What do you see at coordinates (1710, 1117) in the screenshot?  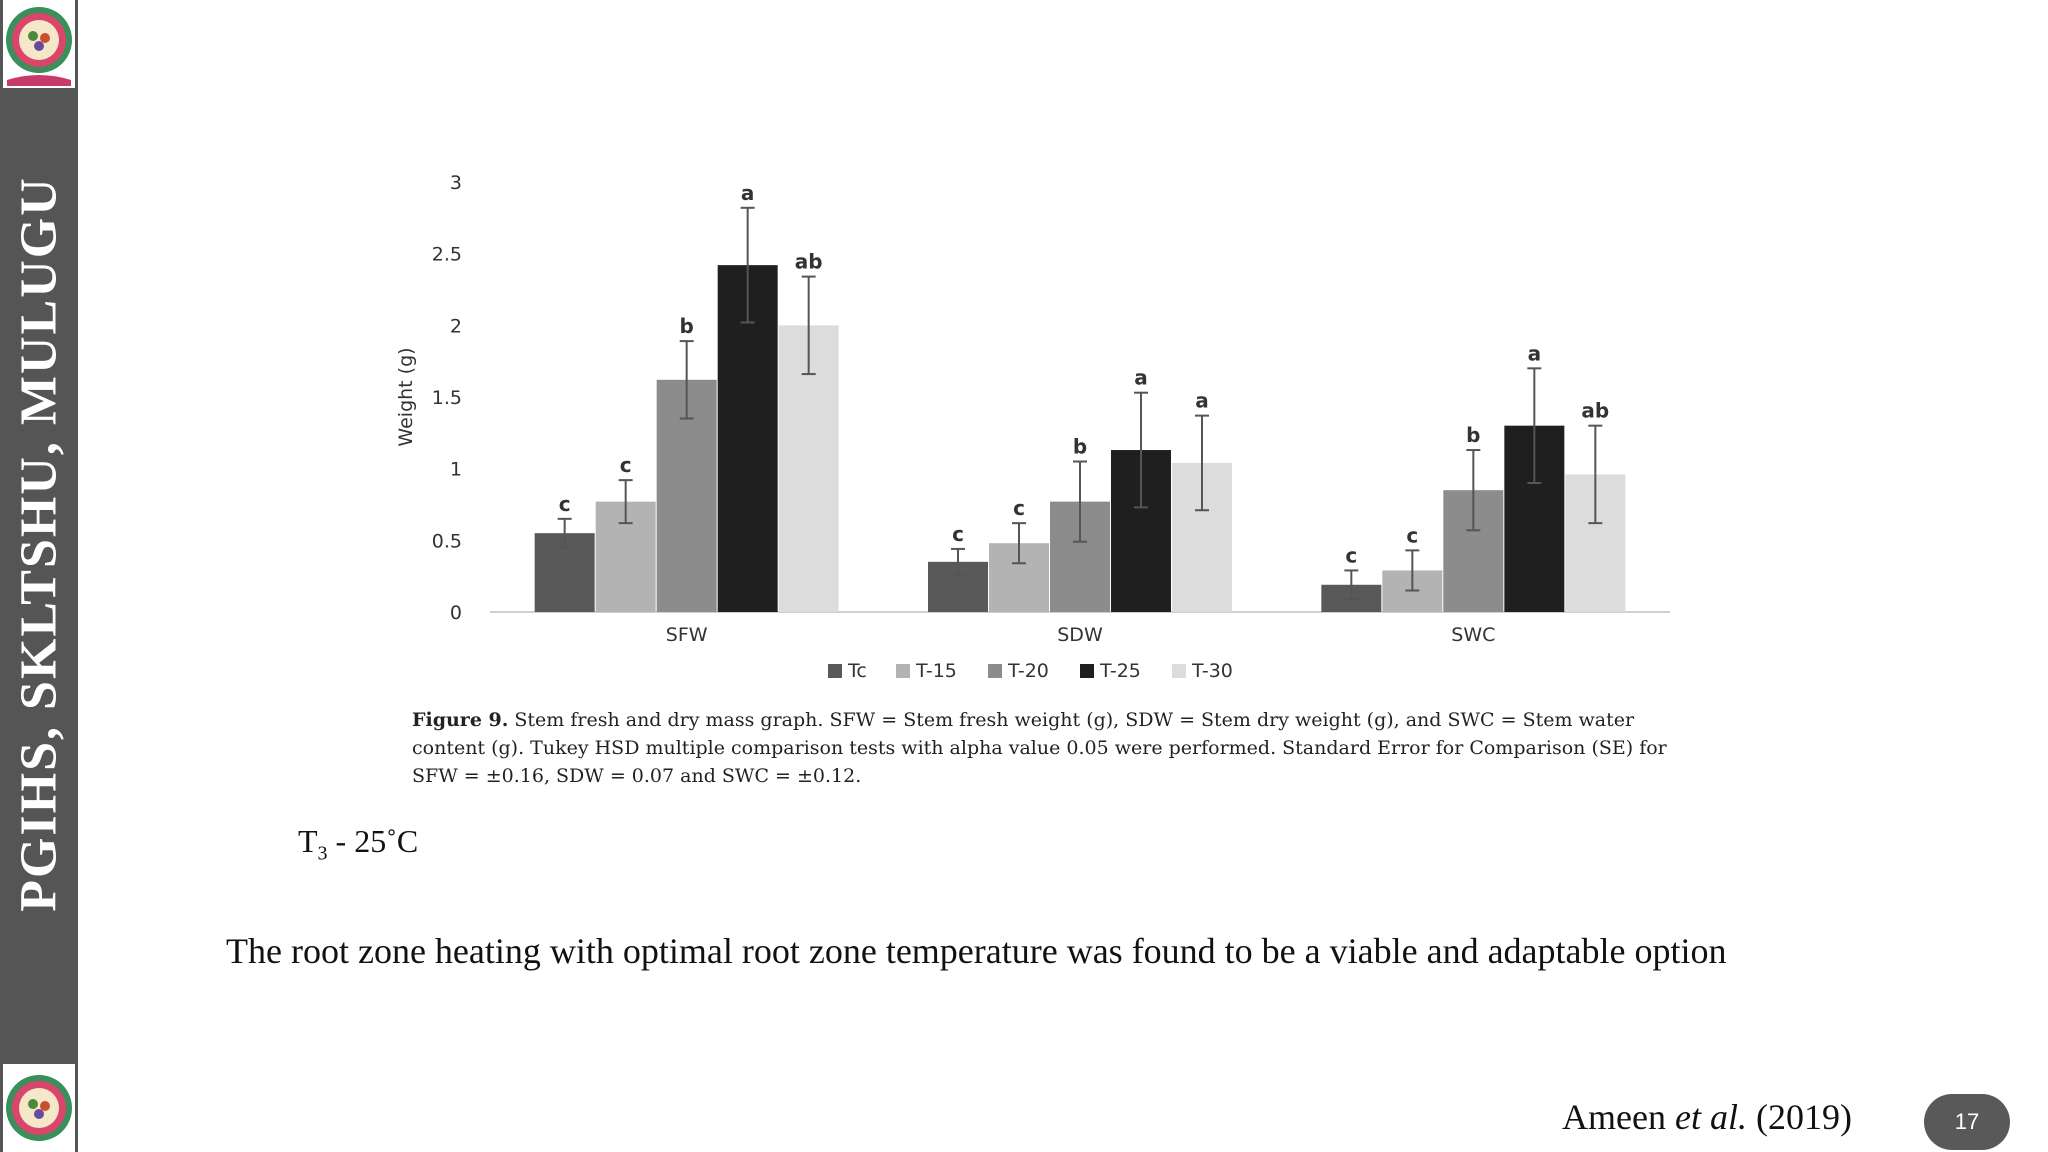 I see `citation-etal: et al.` at bounding box center [1710, 1117].